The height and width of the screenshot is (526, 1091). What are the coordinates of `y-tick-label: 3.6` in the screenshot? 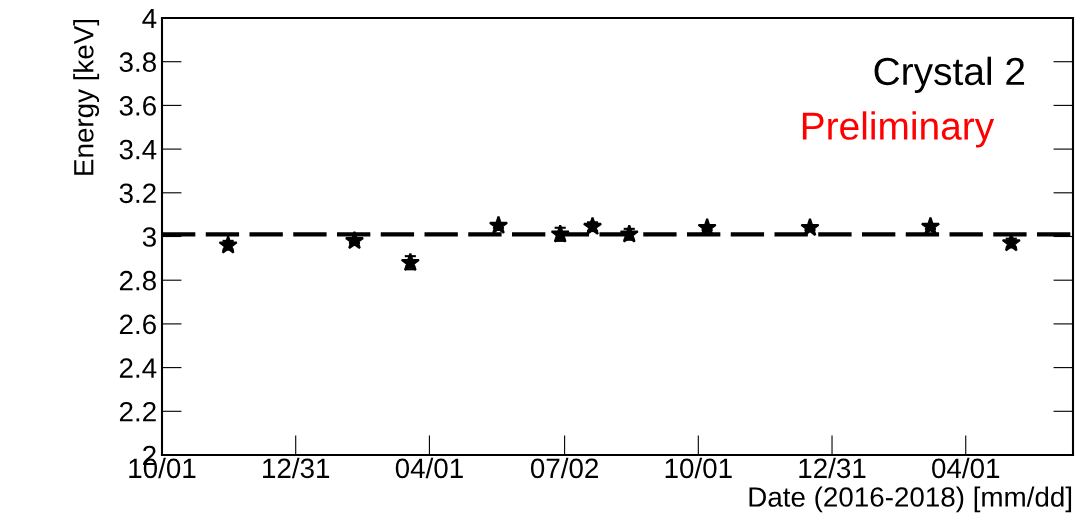 It's located at (137, 106).